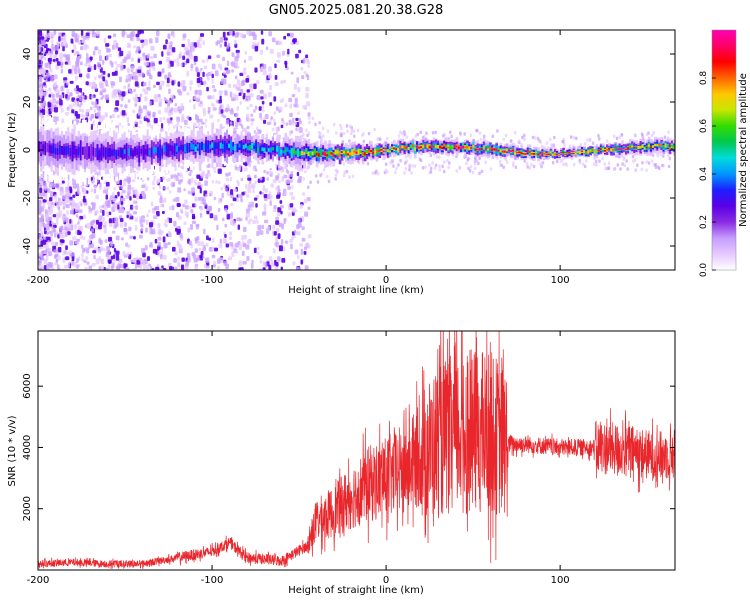  Describe the element at coordinates (27, 246) in the screenshot. I see `y-tick-label: -40` at that location.